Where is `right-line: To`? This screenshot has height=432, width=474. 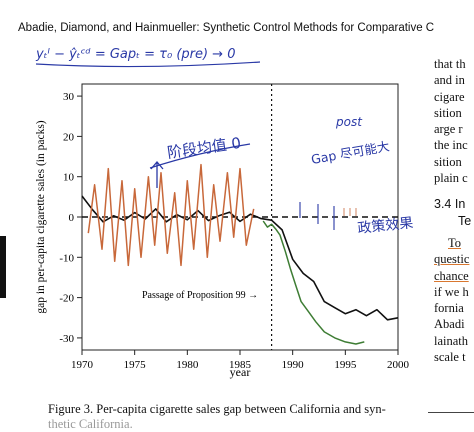 right-line: To is located at coordinates (455, 242).